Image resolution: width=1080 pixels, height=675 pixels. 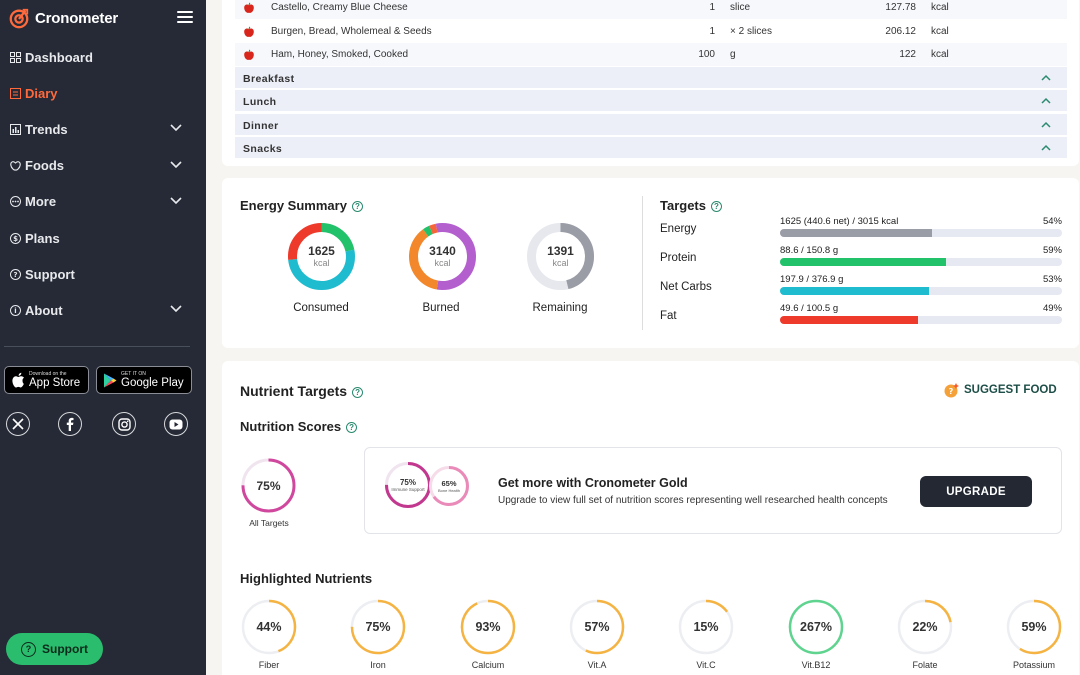 What do you see at coordinates (55, 382) in the screenshot?
I see `app-store-main: App Store` at bounding box center [55, 382].